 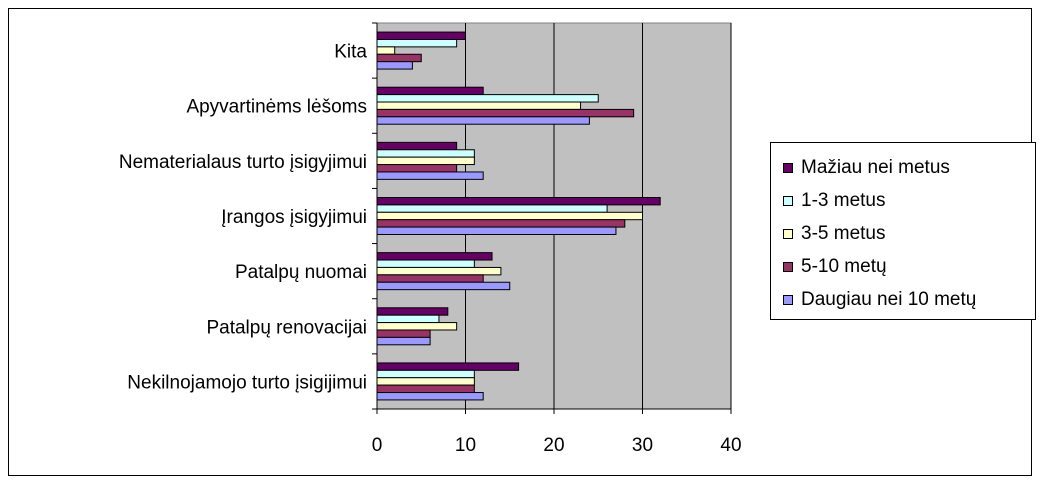 What do you see at coordinates (642, 445) in the screenshot?
I see `x-tick-label: 30` at bounding box center [642, 445].